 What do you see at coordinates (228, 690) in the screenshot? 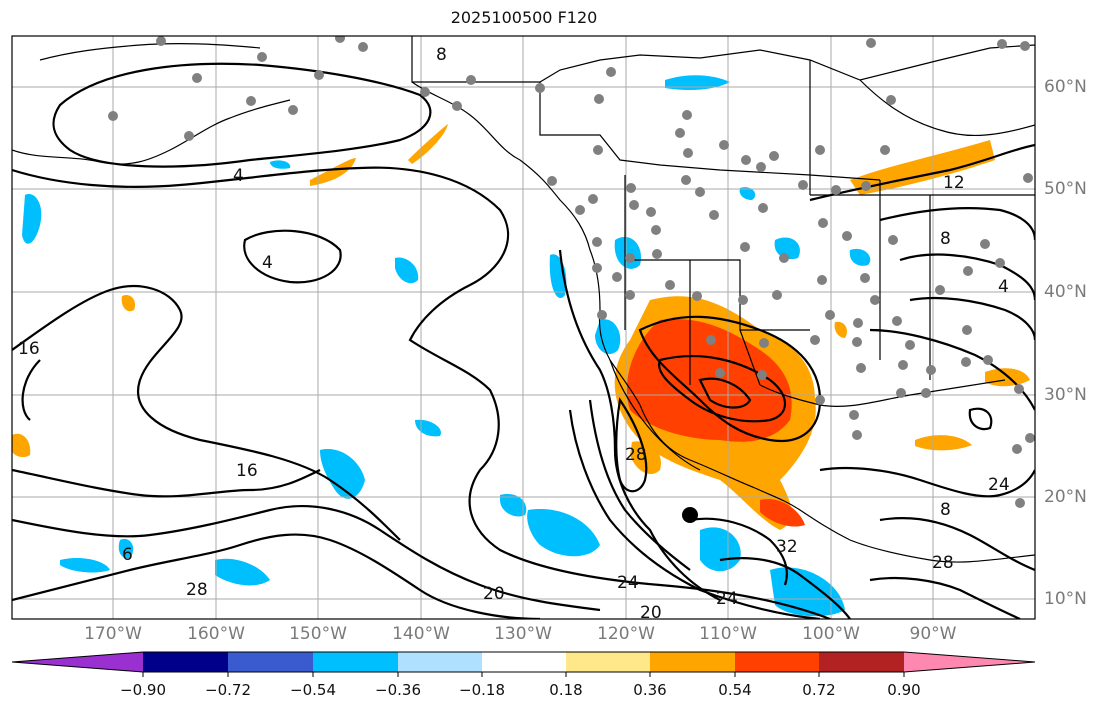
I see `colorbar-tick-label: −0.72` at bounding box center [228, 690].